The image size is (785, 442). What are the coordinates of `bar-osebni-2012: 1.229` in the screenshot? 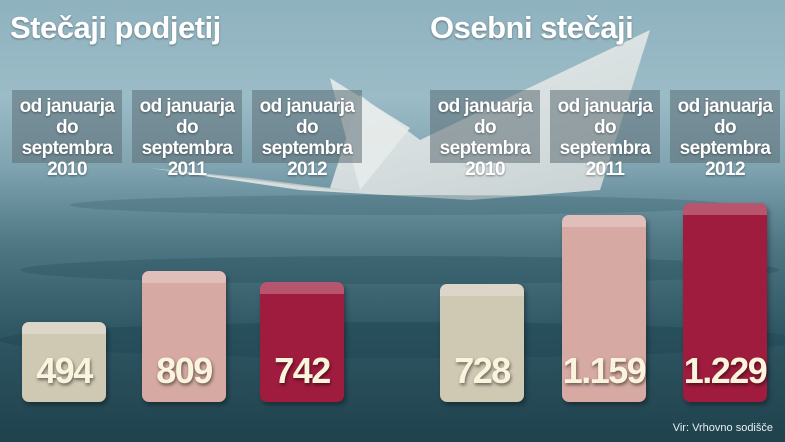 It's located at (725, 302).